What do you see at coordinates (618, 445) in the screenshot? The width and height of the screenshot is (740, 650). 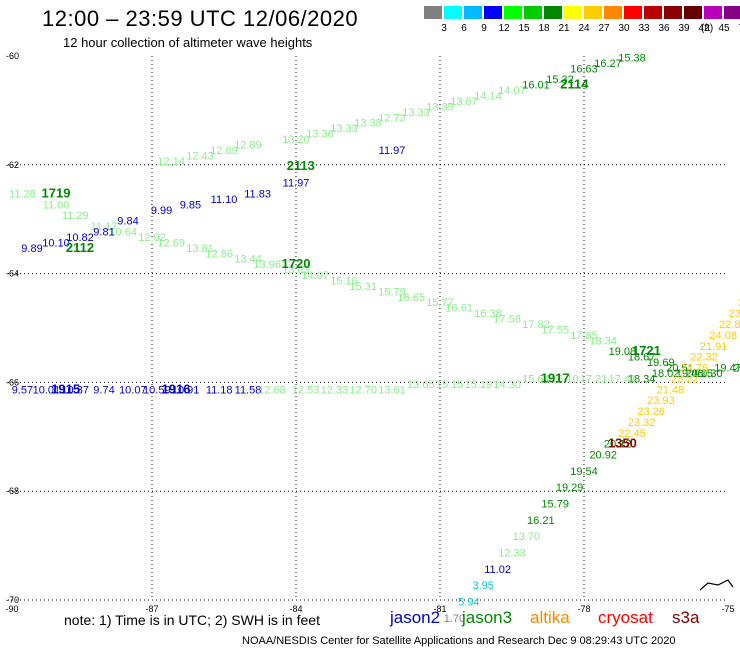 I see `wave-height-value: 20.12` at bounding box center [618, 445].